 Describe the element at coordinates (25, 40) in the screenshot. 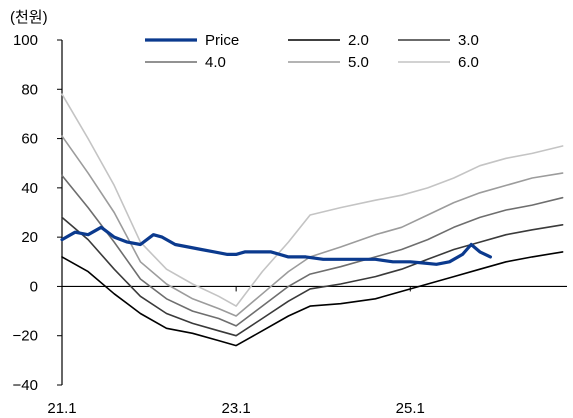

I see `y-tick-label: 100` at that location.